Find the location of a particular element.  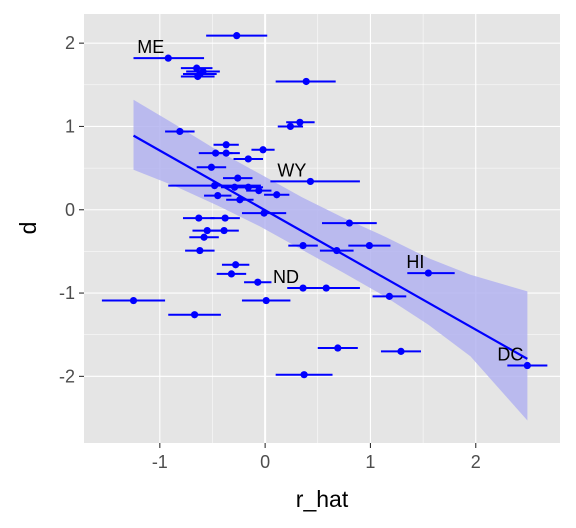

point-label: DC is located at coordinates (510, 355).